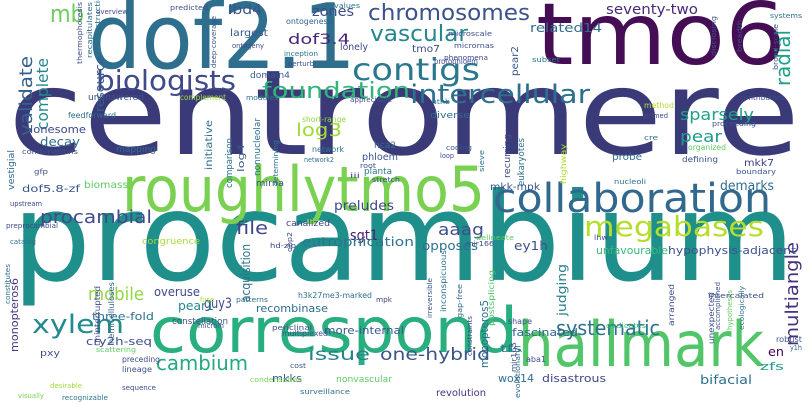 The width and height of the screenshot is (808, 404). Describe the element at coordinates (563, 164) in the screenshot. I see `word: highway` at that location.